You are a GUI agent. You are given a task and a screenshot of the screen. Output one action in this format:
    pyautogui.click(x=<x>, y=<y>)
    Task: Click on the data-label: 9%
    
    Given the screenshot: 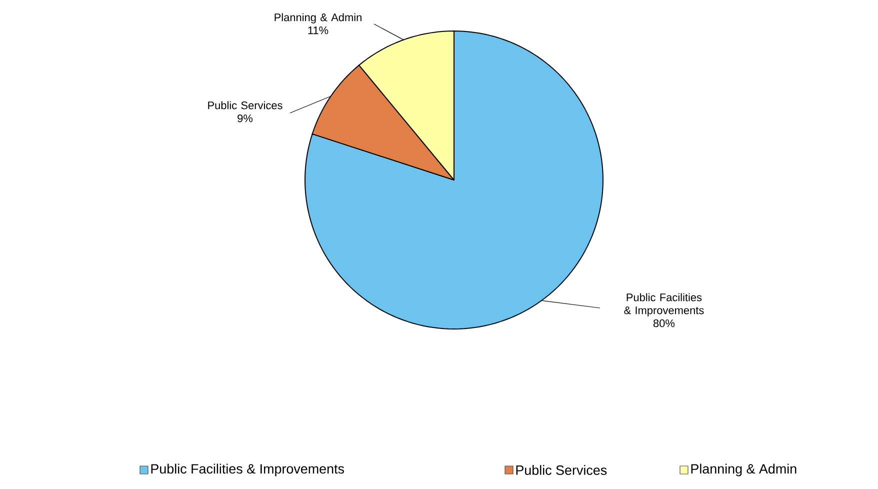 What is the action you would take?
    pyautogui.click(x=245, y=118)
    